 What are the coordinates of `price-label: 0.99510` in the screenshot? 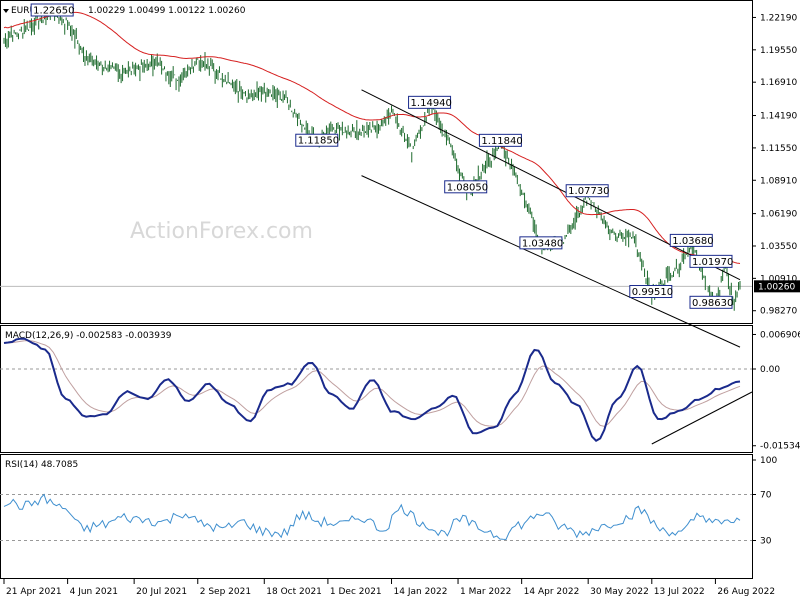 It's located at (652, 292).